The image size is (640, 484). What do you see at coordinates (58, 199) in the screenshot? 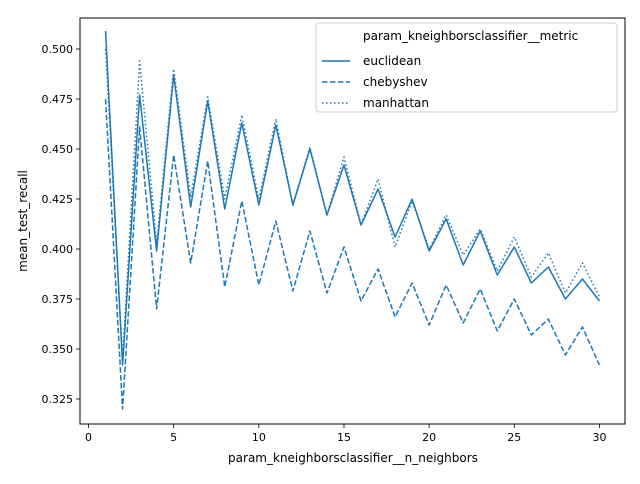
I see `y-tick-label: 0.425` at bounding box center [58, 199].